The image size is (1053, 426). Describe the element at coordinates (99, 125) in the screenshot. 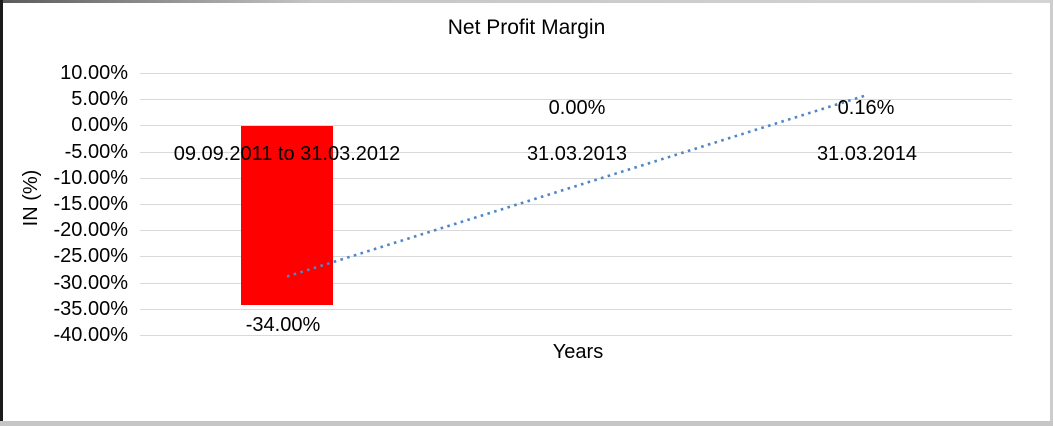

I see `y-tick-label: 0.00%` at that location.